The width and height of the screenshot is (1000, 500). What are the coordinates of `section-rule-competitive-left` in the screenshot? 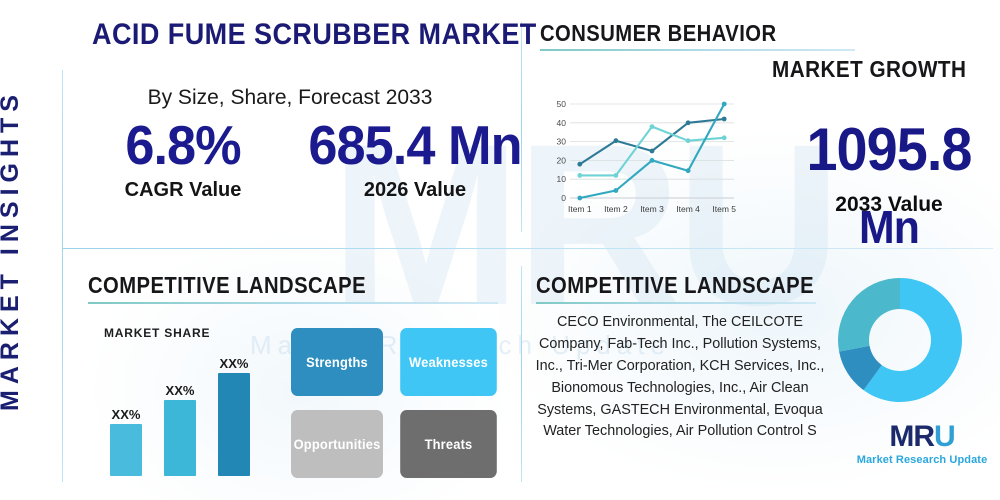 It's located at (293, 303).